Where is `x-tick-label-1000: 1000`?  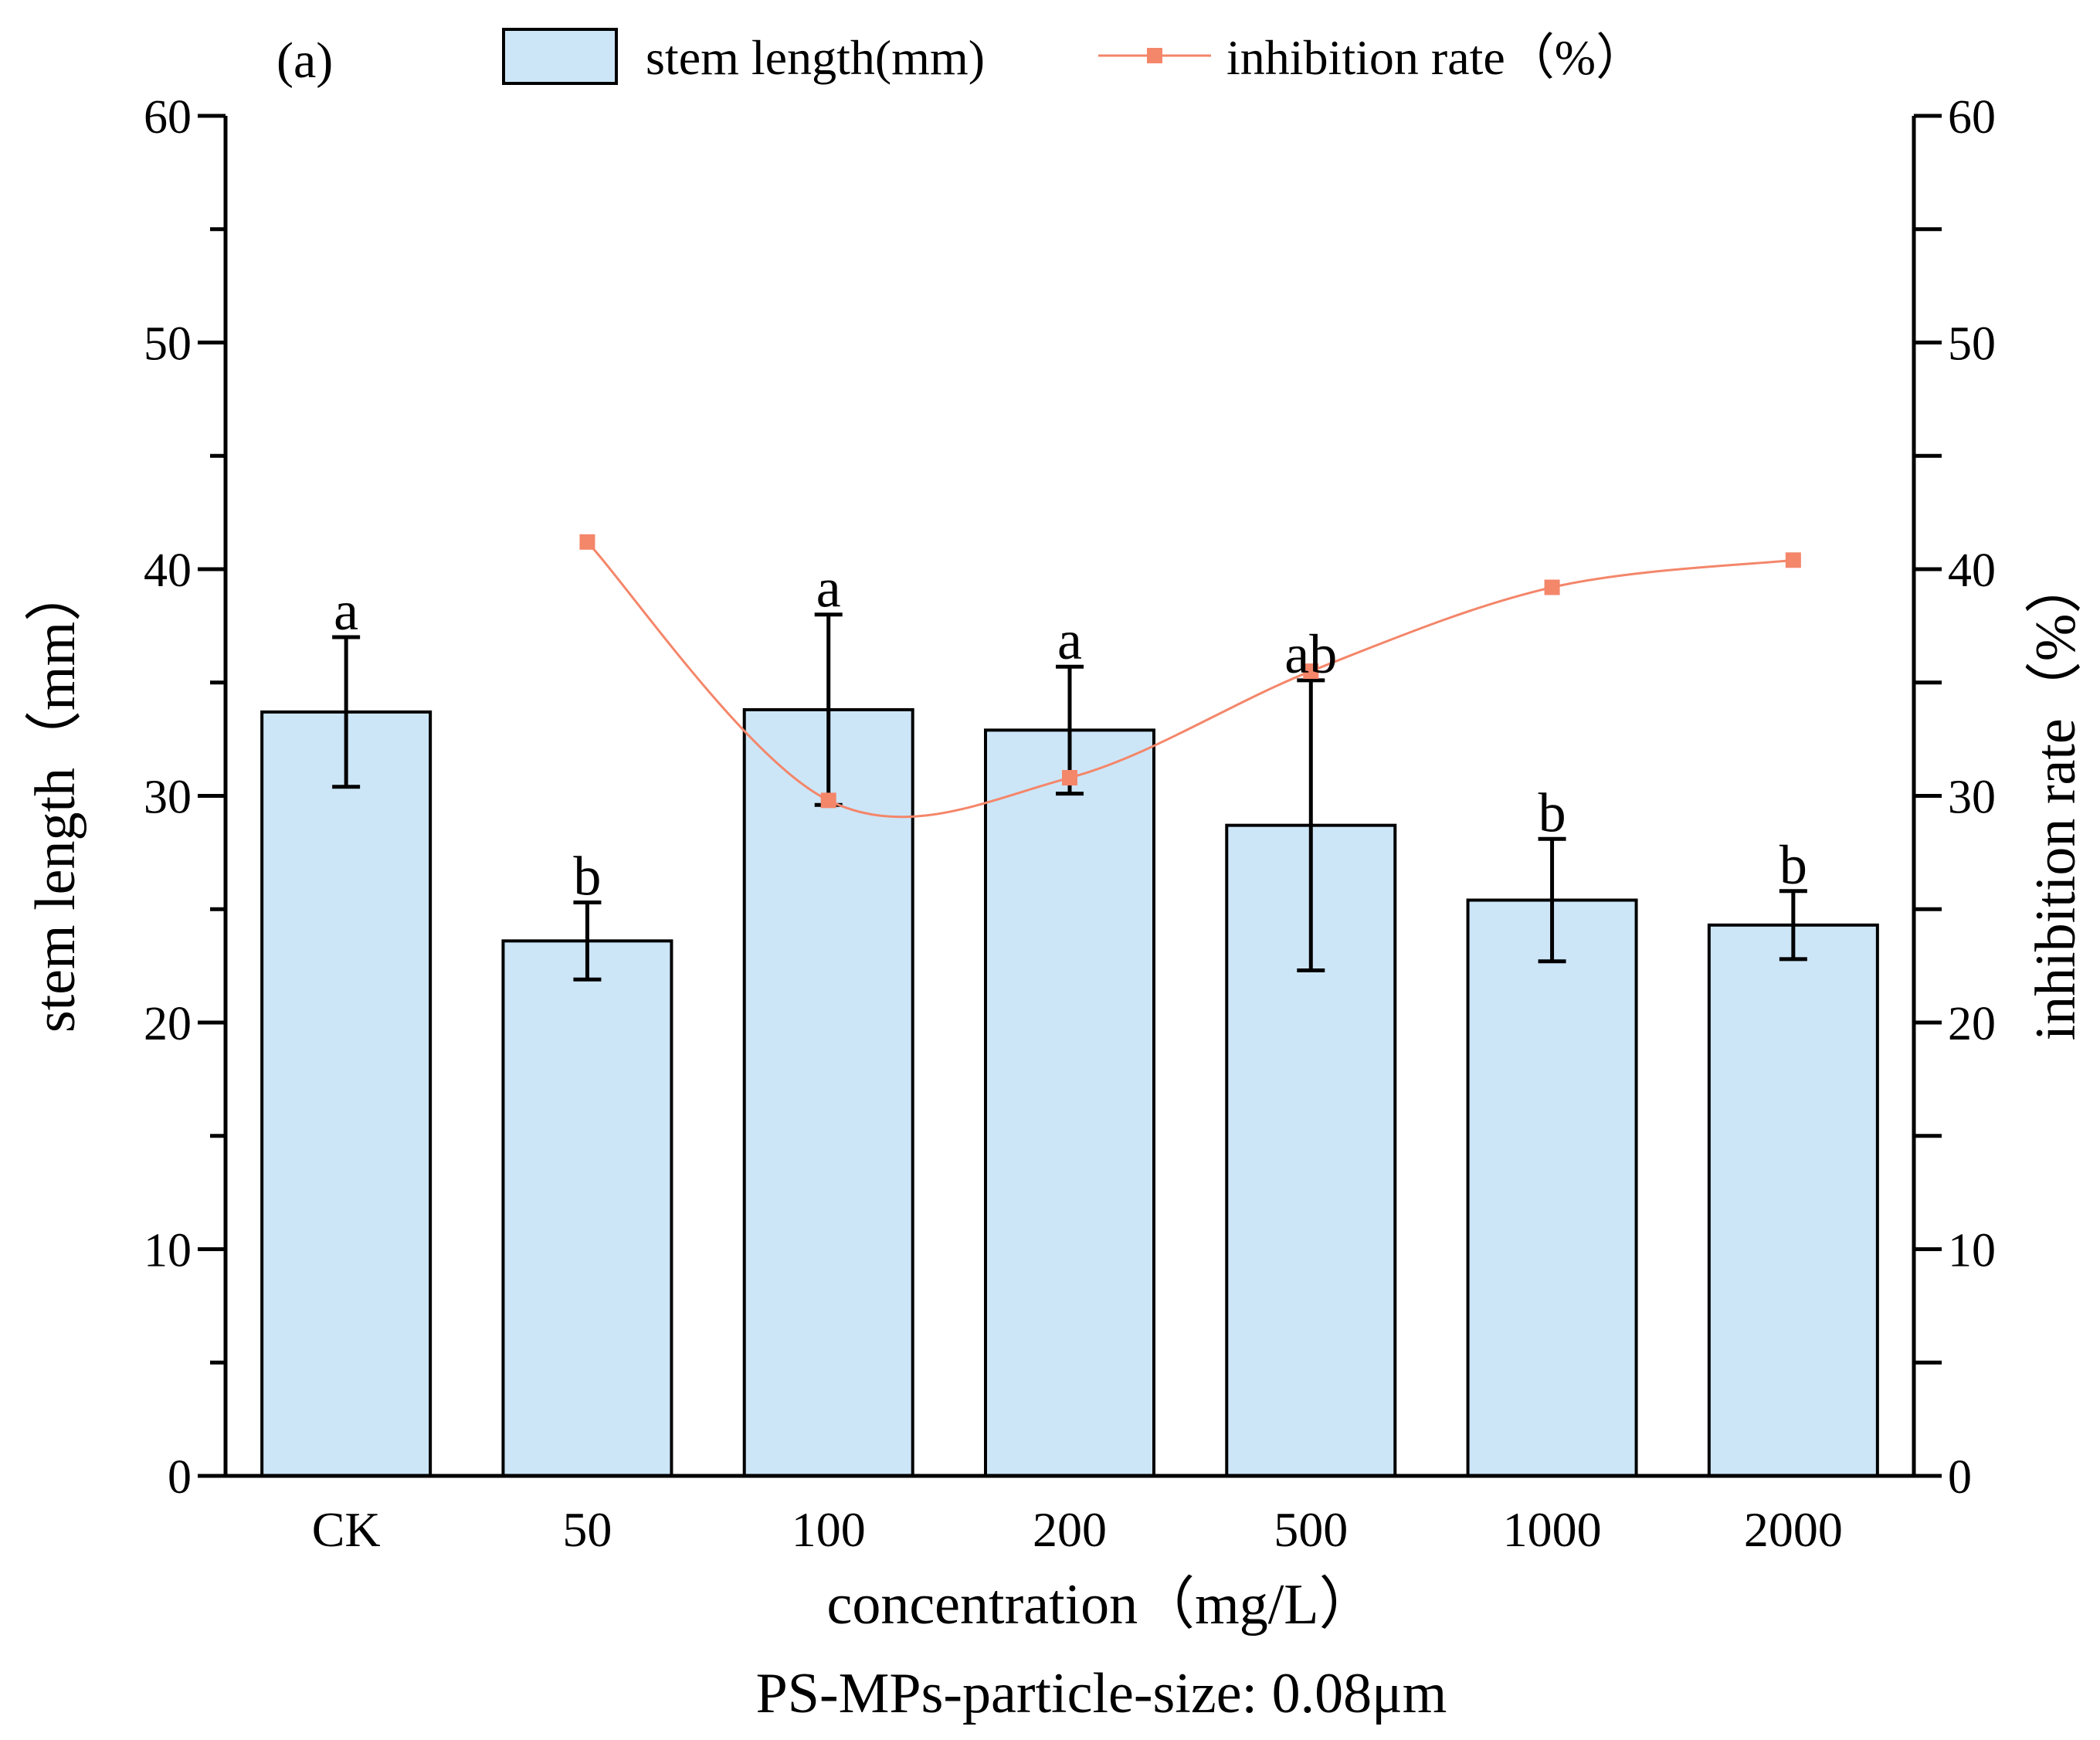
x-tick-label-1000: 1000 is located at coordinates (1553, 1529).